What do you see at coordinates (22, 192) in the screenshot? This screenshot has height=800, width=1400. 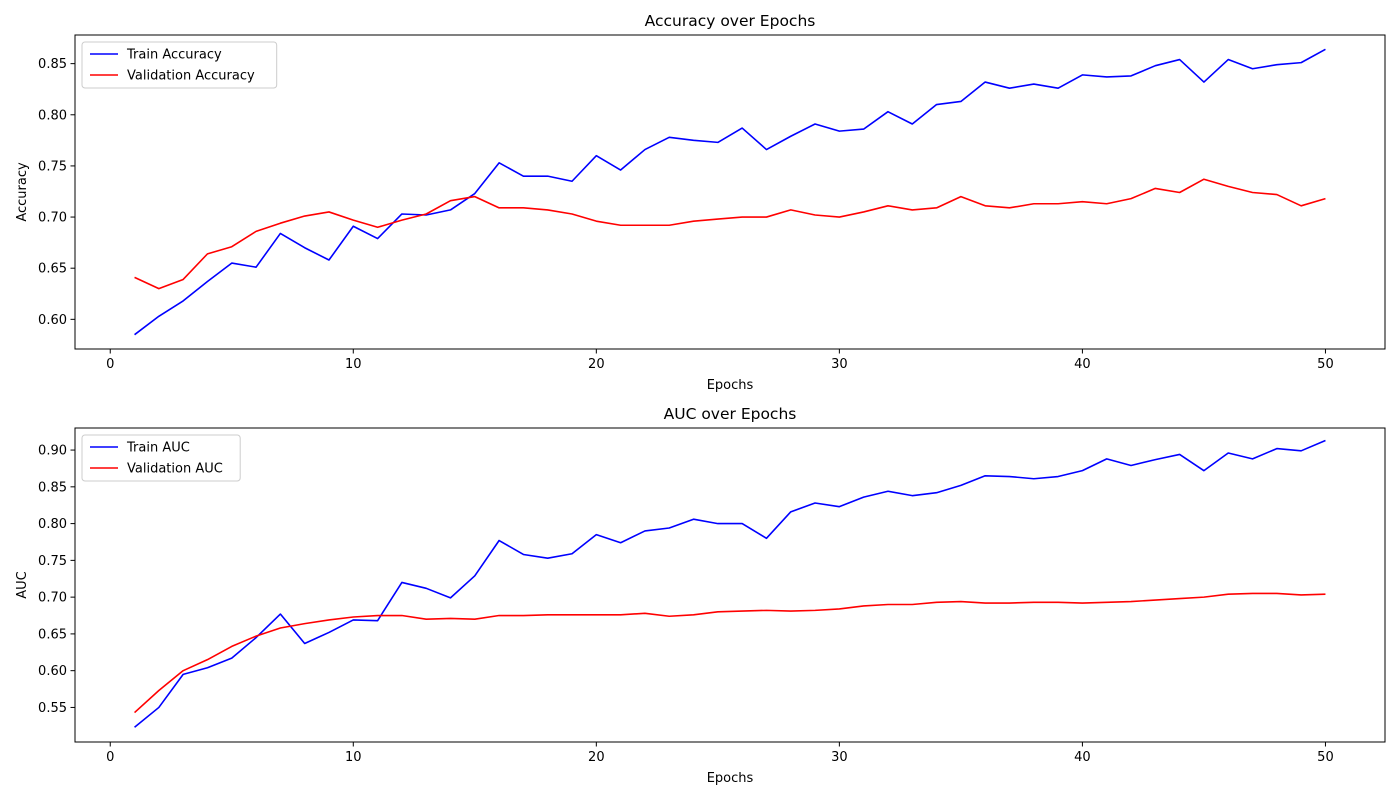 I see `accuracy-y-axis-label: Accuracy` at bounding box center [22, 192].